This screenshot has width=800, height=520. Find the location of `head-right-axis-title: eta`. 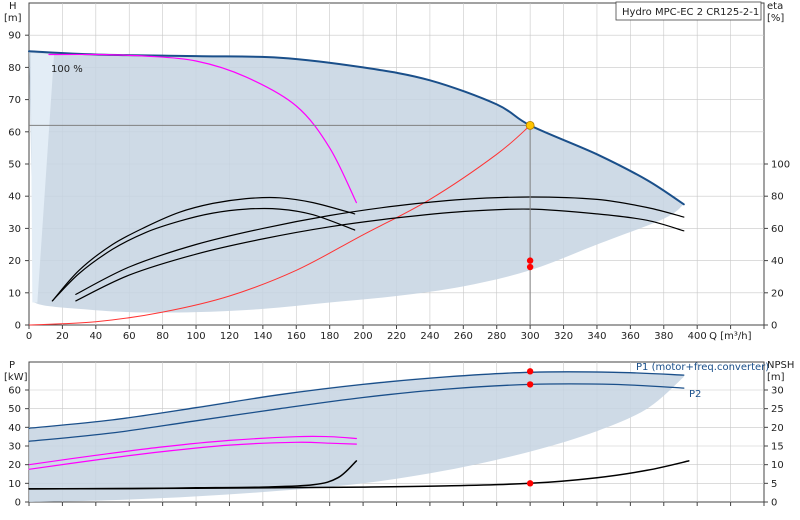

head-right-axis-title: eta is located at coordinates (775, 6).